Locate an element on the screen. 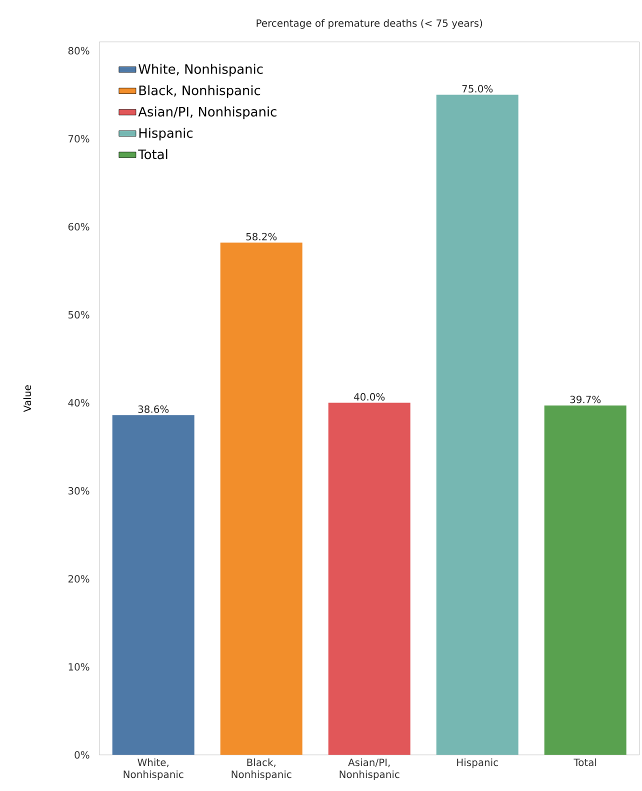 The height and width of the screenshot is (791, 642). x-tick-label: Black, Nonhispanic is located at coordinates (262, 769).